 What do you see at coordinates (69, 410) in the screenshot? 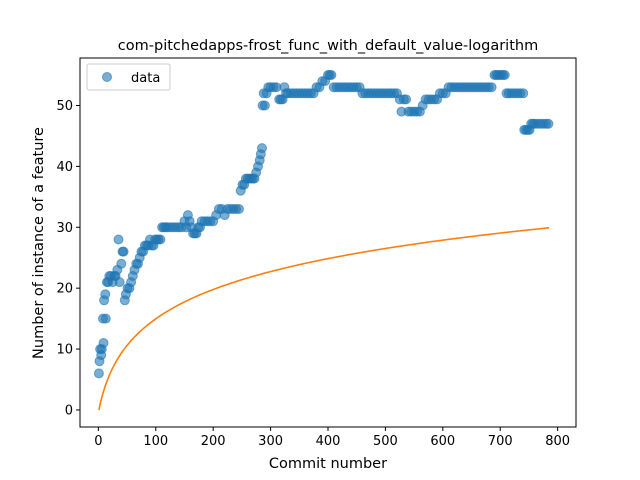
I see `y-tick-label: 0` at bounding box center [69, 410].